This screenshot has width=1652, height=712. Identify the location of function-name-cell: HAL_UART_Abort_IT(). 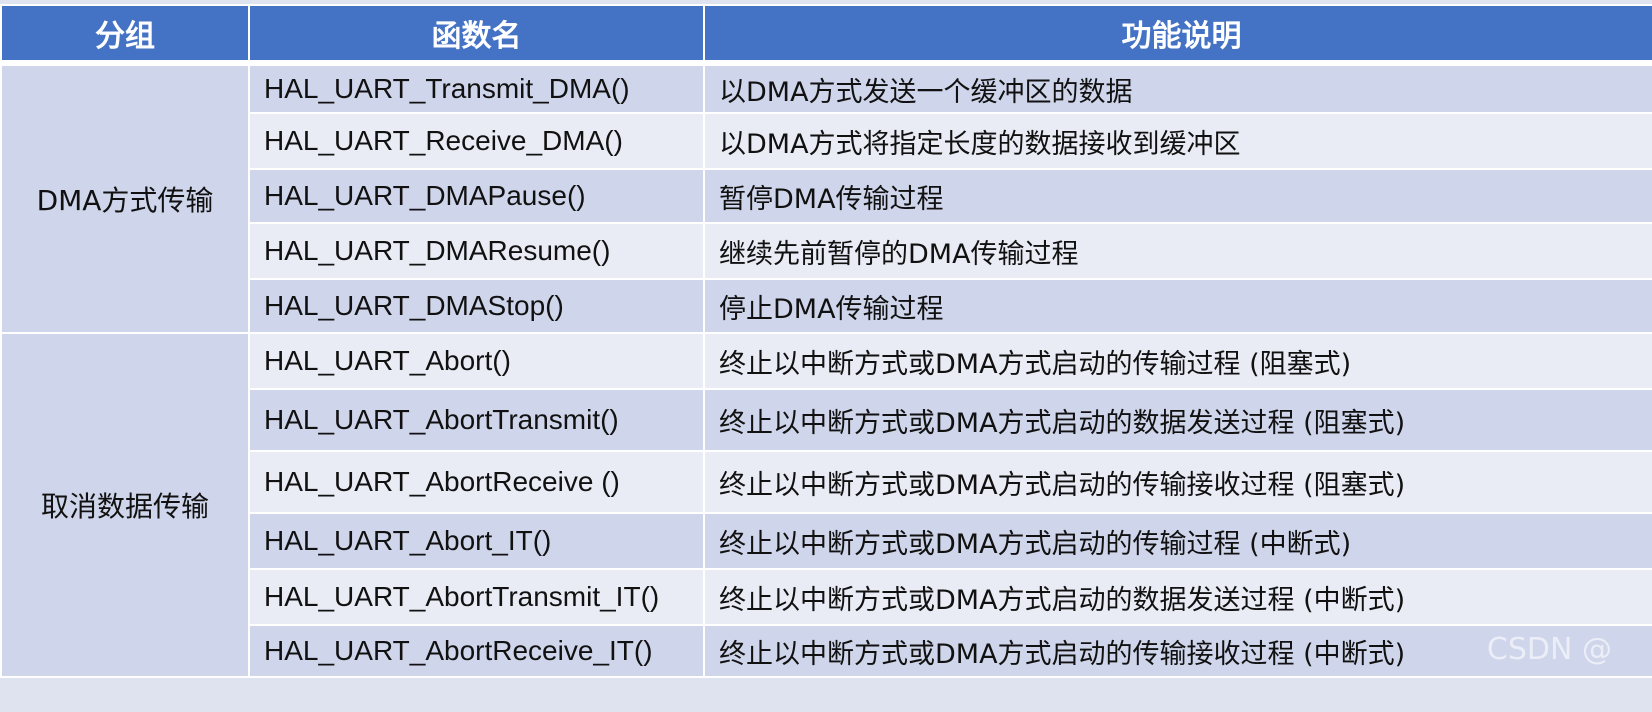
(476, 541).